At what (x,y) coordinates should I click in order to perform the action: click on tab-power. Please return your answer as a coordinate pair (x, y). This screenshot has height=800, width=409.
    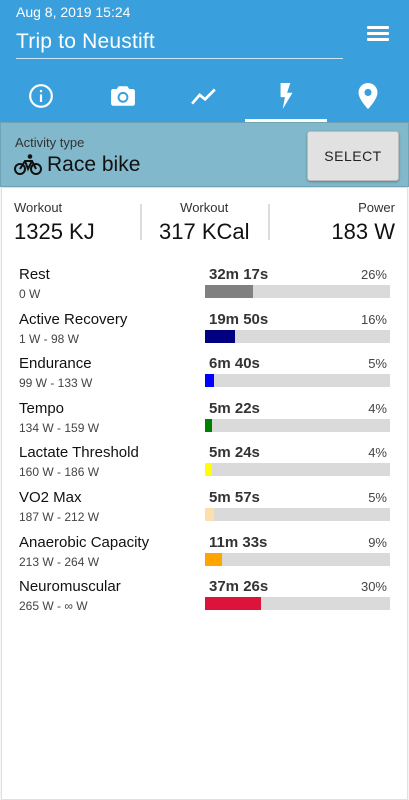
    Looking at the image, I should click on (286, 96).